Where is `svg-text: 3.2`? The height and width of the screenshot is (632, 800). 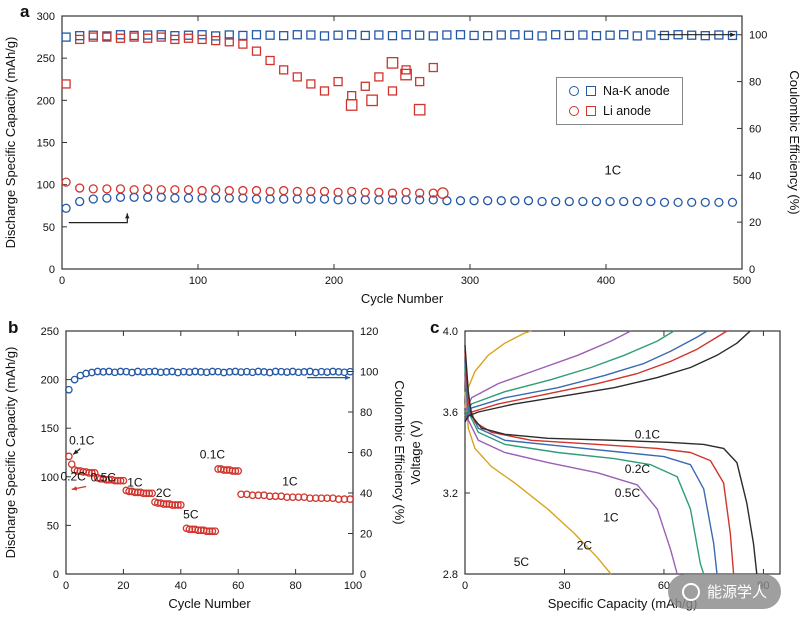
svg-text: 3.2 is located at coordinates (450, 494).